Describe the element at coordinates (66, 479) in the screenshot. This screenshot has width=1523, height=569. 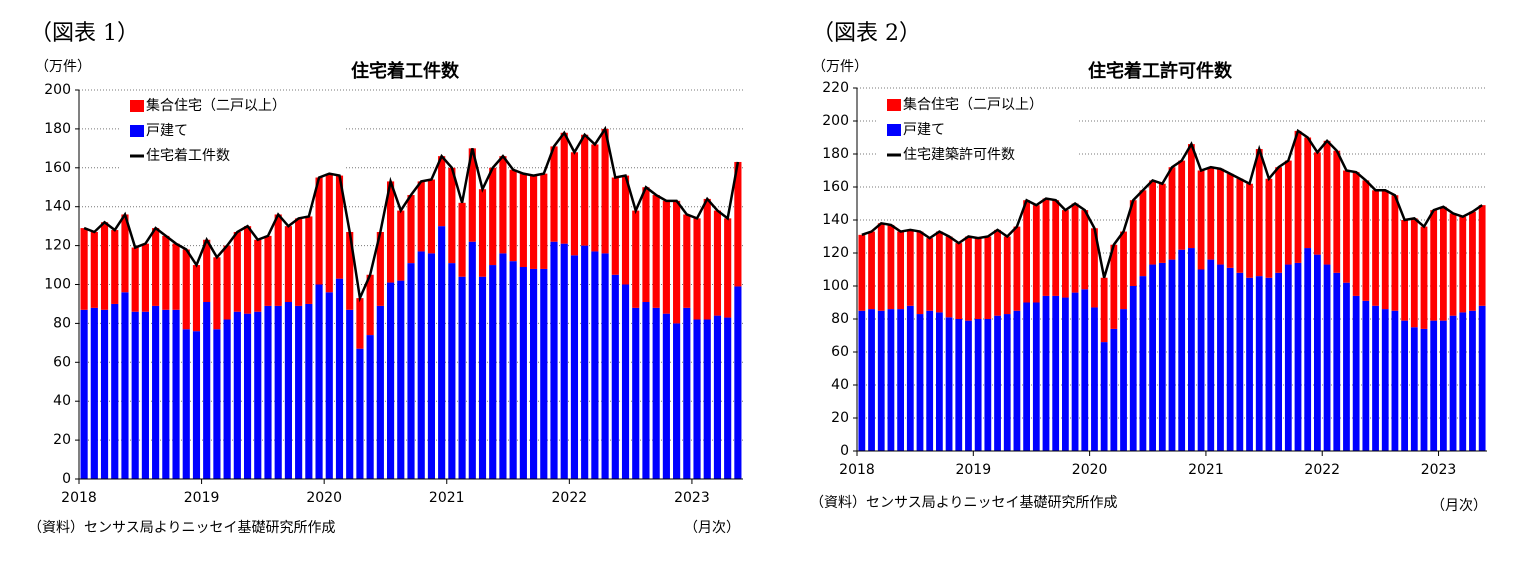
I see `y-tick-label: 0` at that location.